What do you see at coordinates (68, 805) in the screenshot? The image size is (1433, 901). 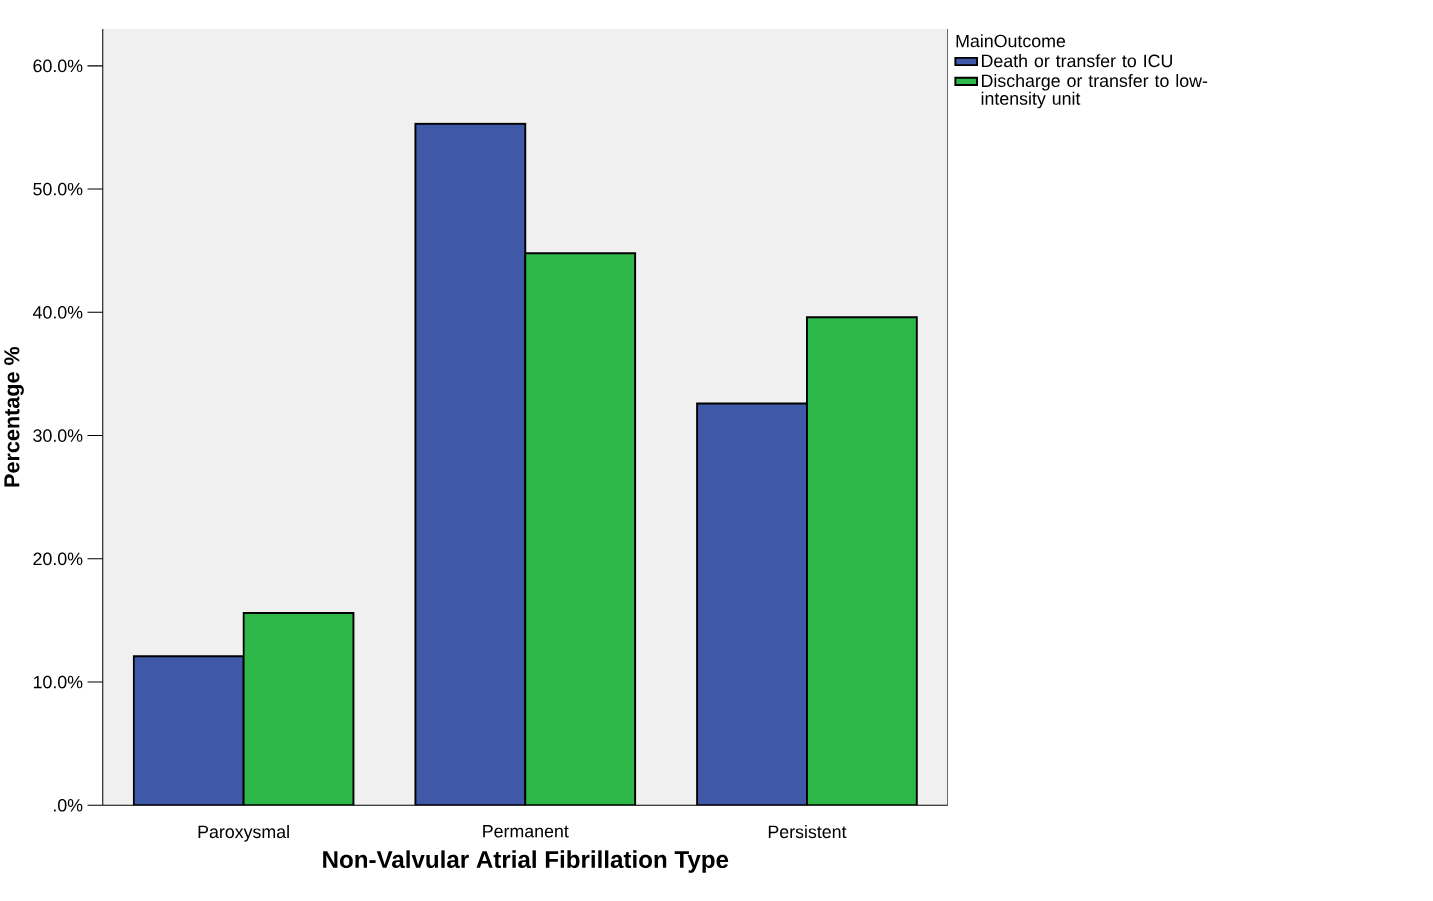 I see `y-tick-label: .0%` at bounding box center [68, 805].